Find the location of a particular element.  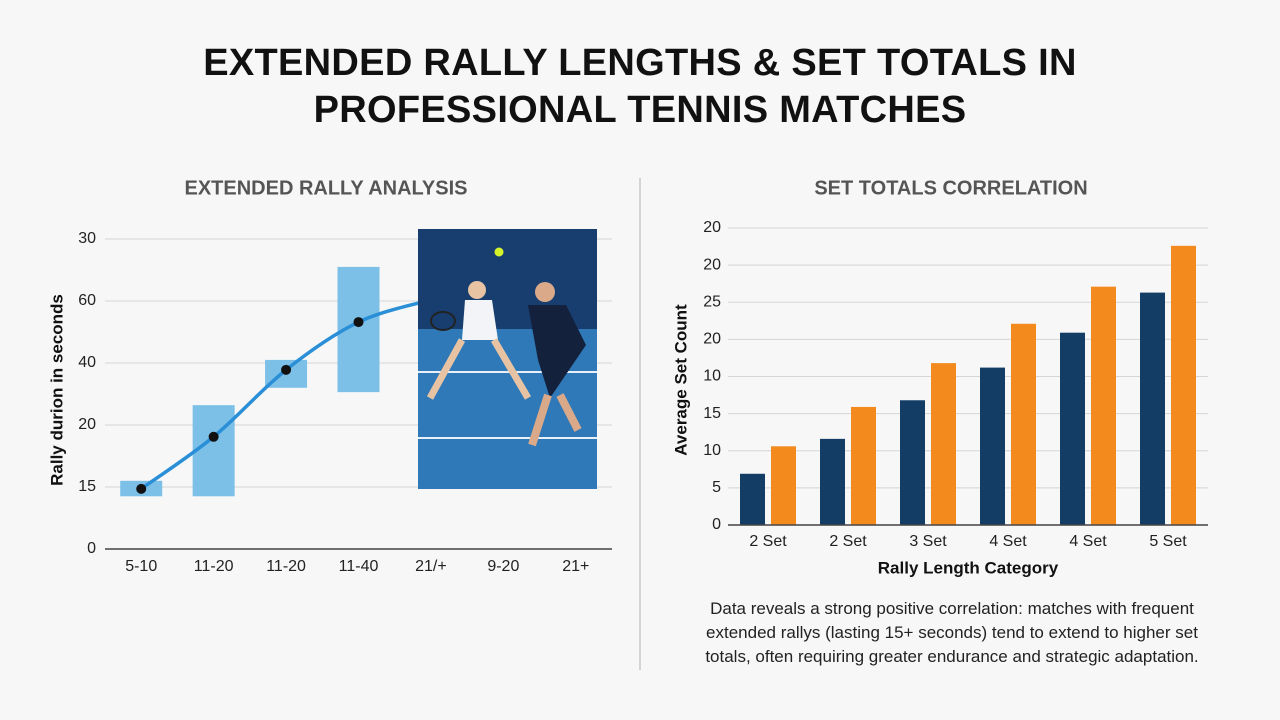

photo is located at coordinates (507, 359).